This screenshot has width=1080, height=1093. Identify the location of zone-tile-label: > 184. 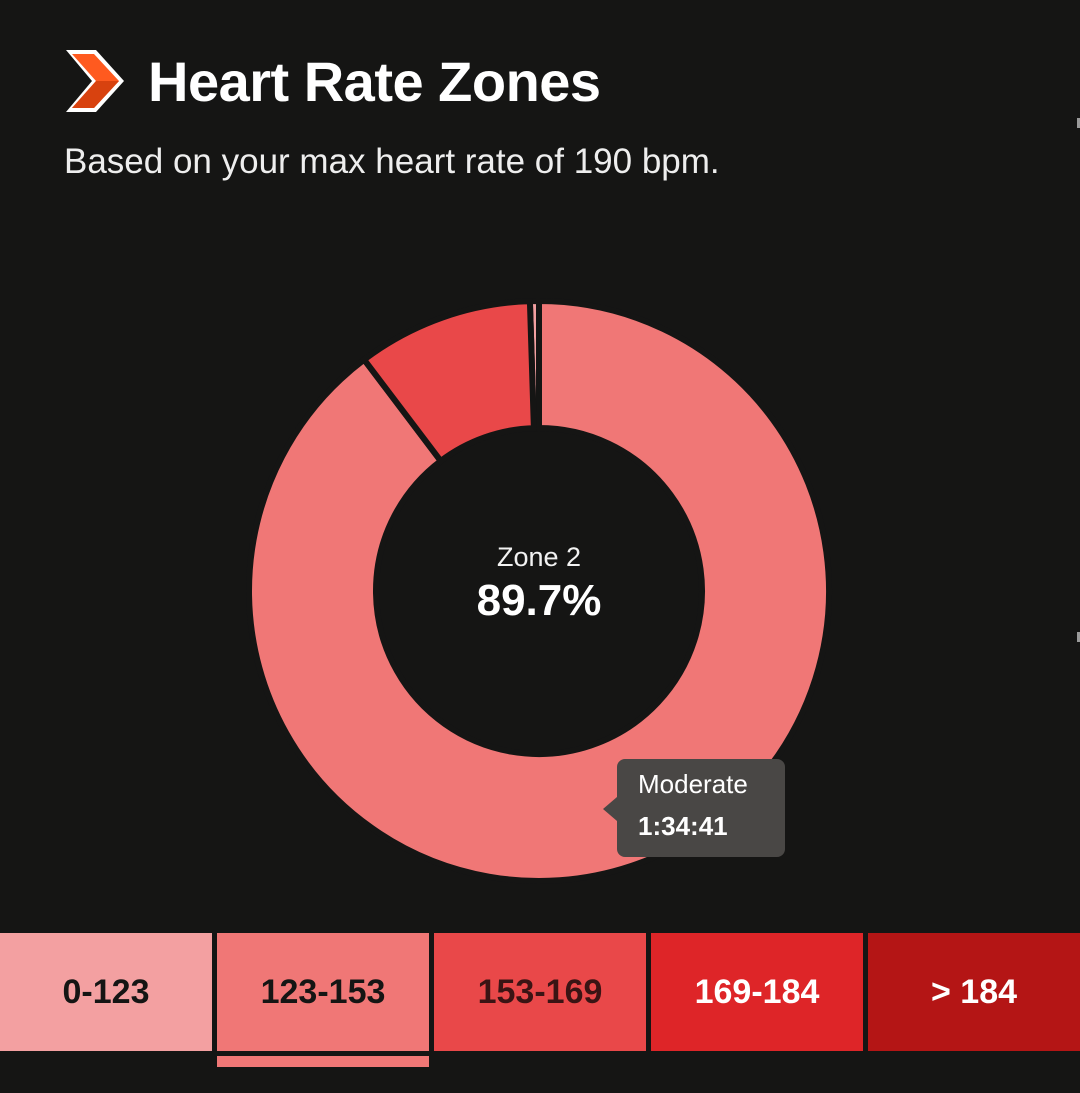
(974, 991).